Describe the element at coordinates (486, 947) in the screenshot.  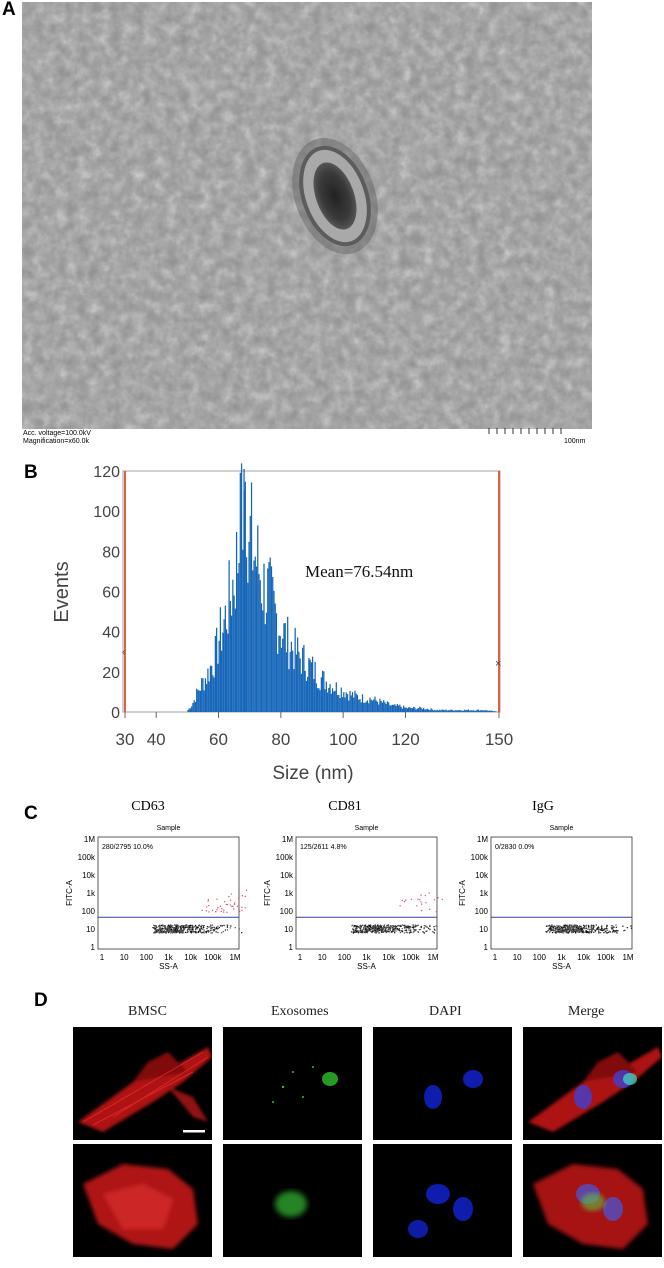
I see `facs-ytick-label: 1` at that location.